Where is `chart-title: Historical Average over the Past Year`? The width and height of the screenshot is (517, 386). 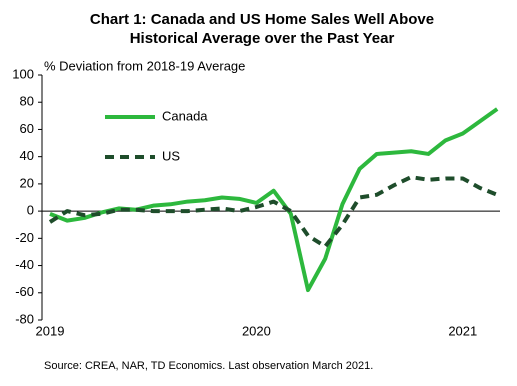
chart-title: Historical Average over the Past Year is located at coordinates (262, 38).